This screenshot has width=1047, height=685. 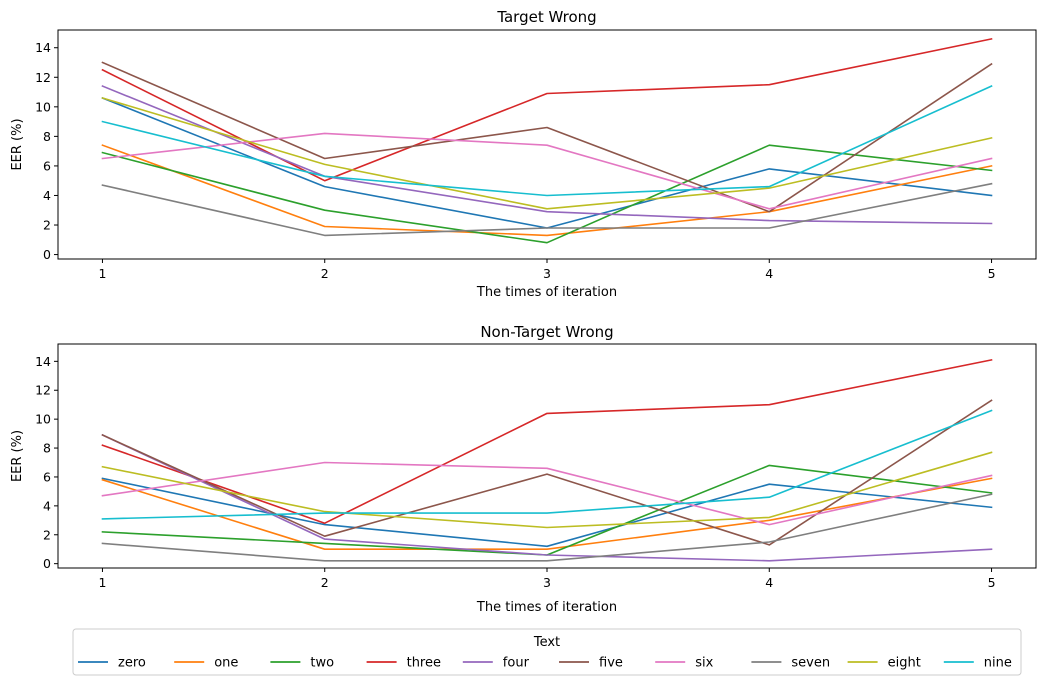 What do you see at coordinates (546, 17) in the screenshot?
I see `chart-title: Target Wrong` at bounding box center [546, 17].